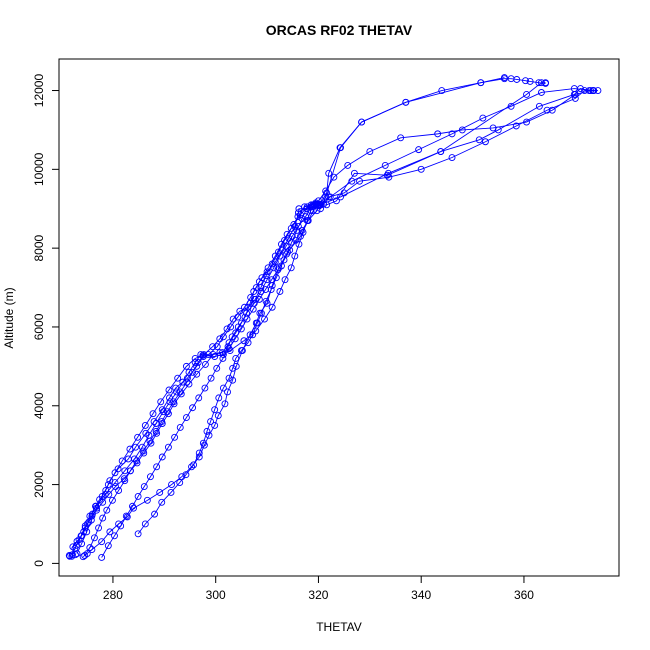 The image size is (650, 650). Describe the element at coordinates (39, 91) in the screenshot. I see `y-tick-label: 12000` at that location.